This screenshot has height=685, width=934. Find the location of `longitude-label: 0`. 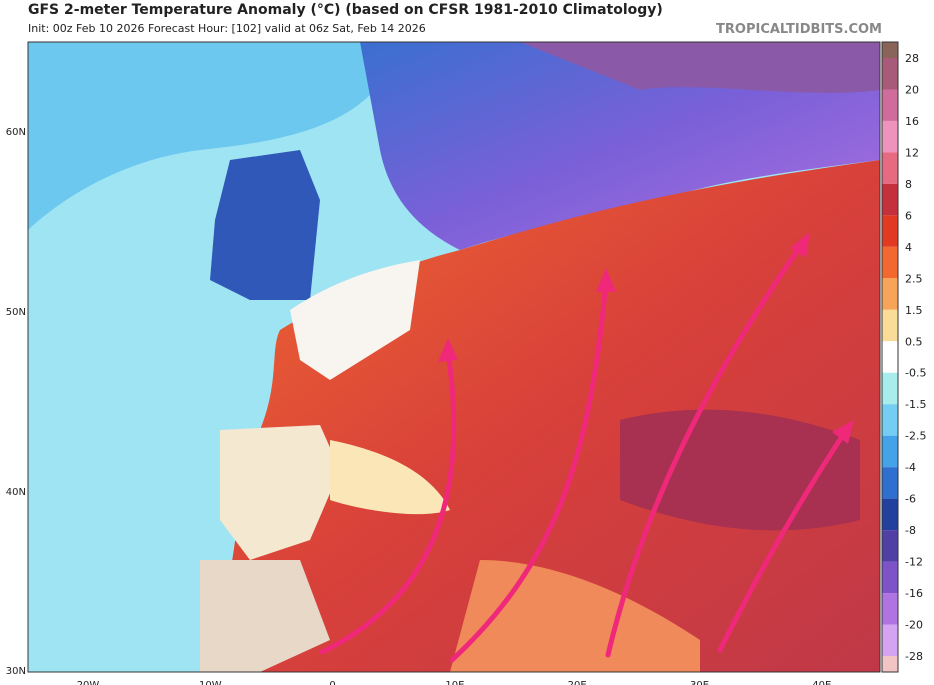

longitude-label: 0 is located at coordinates (332, 682).